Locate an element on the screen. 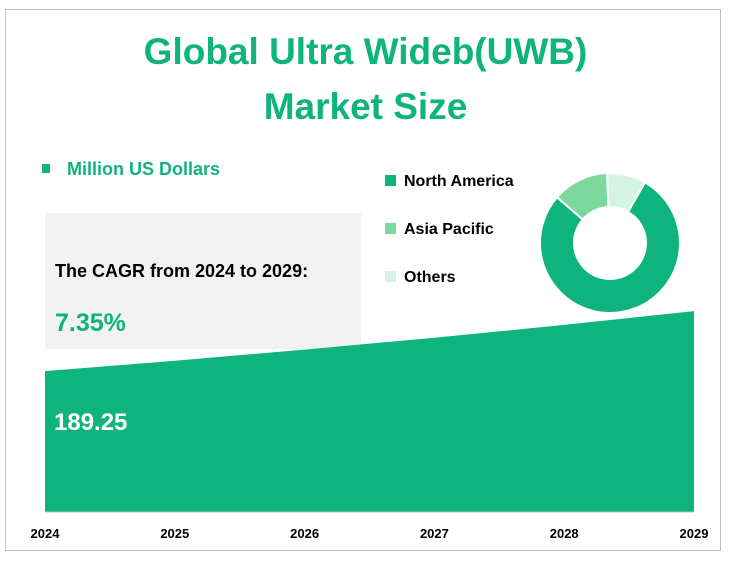 Image resolution: width=731 pixels, height=581 pixels. x-tick-label: 2028 is located at coordinates (564, 533).